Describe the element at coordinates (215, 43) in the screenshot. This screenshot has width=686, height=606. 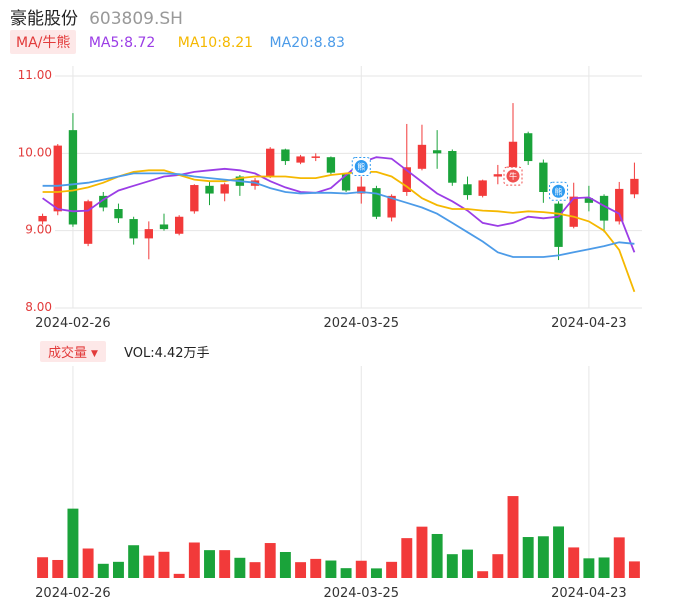
I see `ma10-legend: MA10:8.21` at that location.